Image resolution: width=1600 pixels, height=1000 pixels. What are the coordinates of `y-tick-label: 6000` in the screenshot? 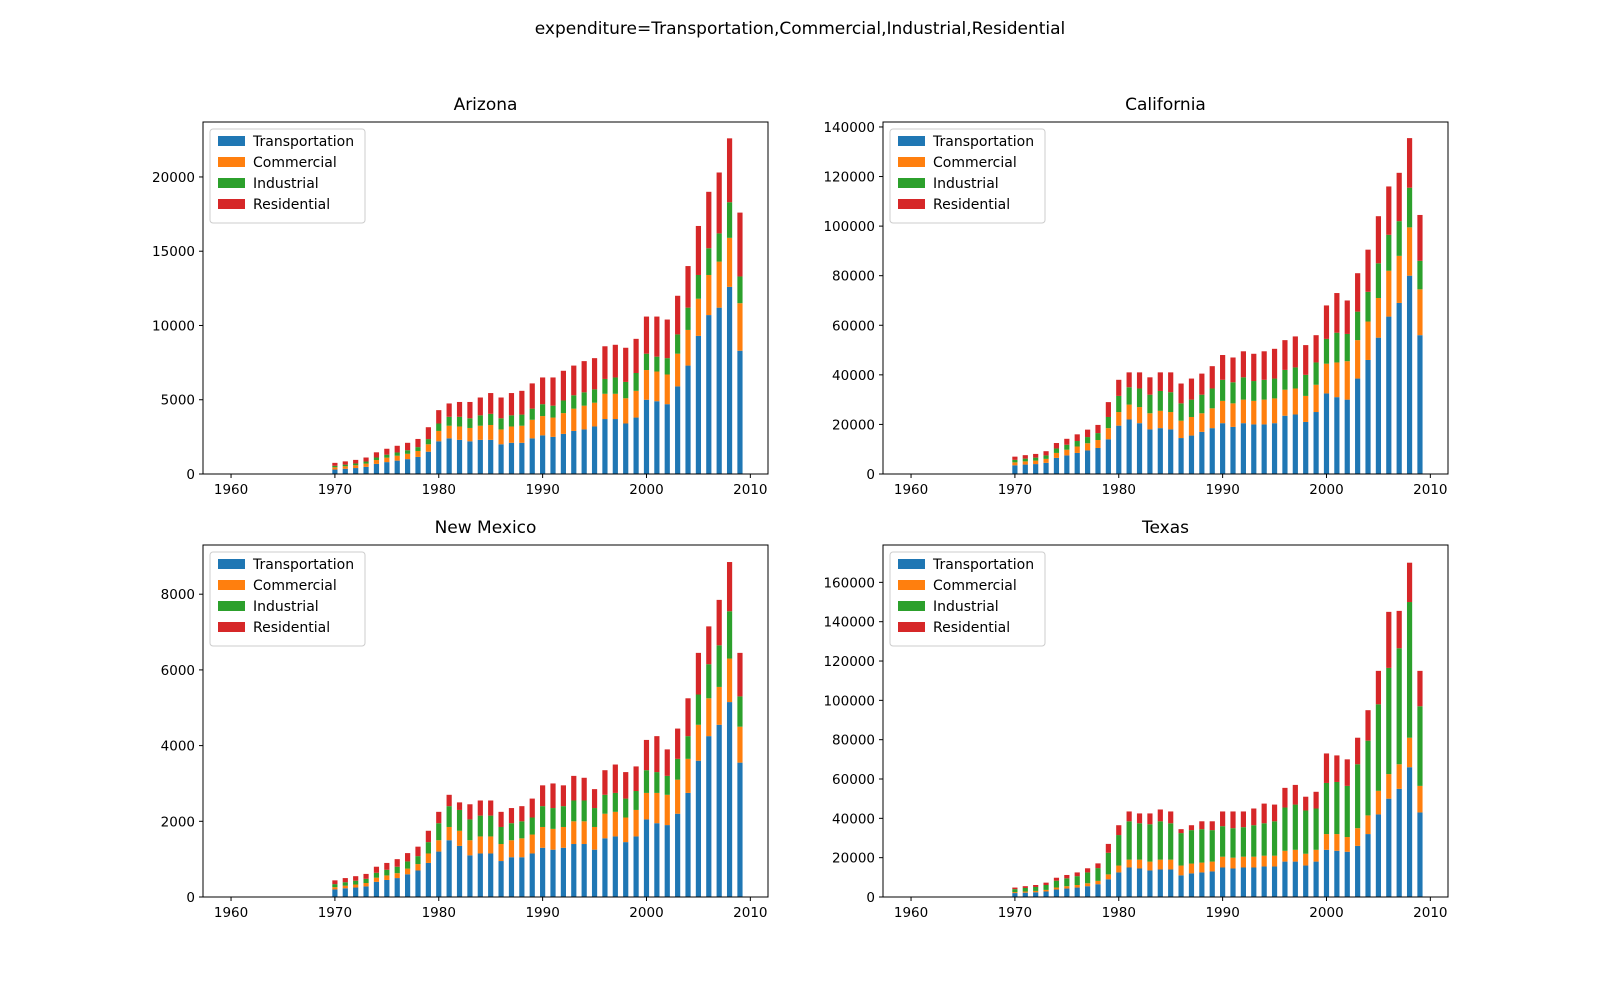 It's located at (178, 671).